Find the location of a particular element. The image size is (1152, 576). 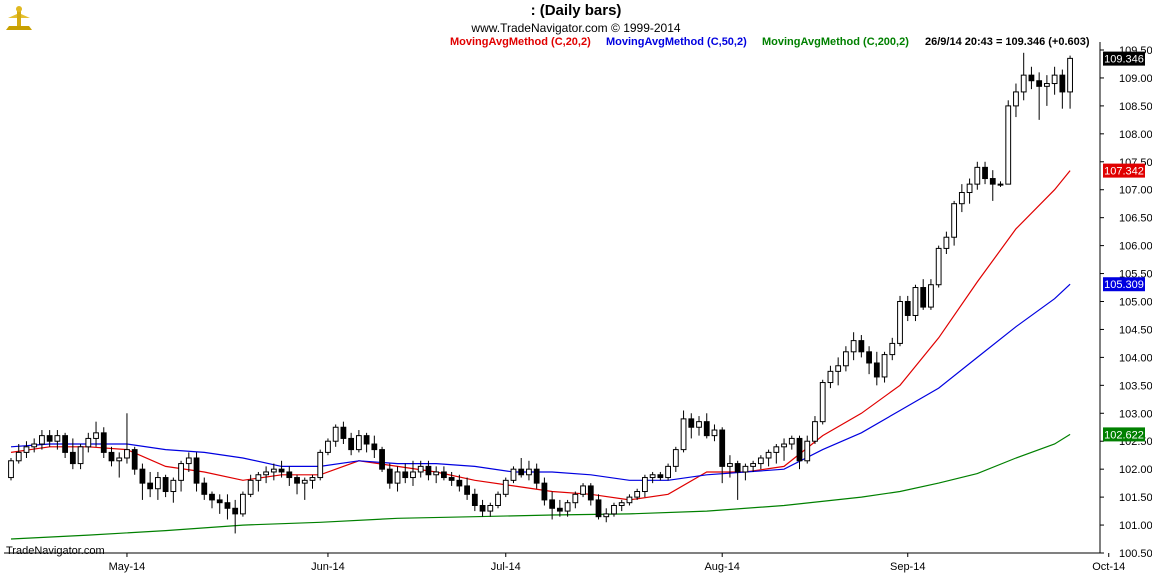

chart-title: : (Daily bars) is located at coordinates (576, 10).